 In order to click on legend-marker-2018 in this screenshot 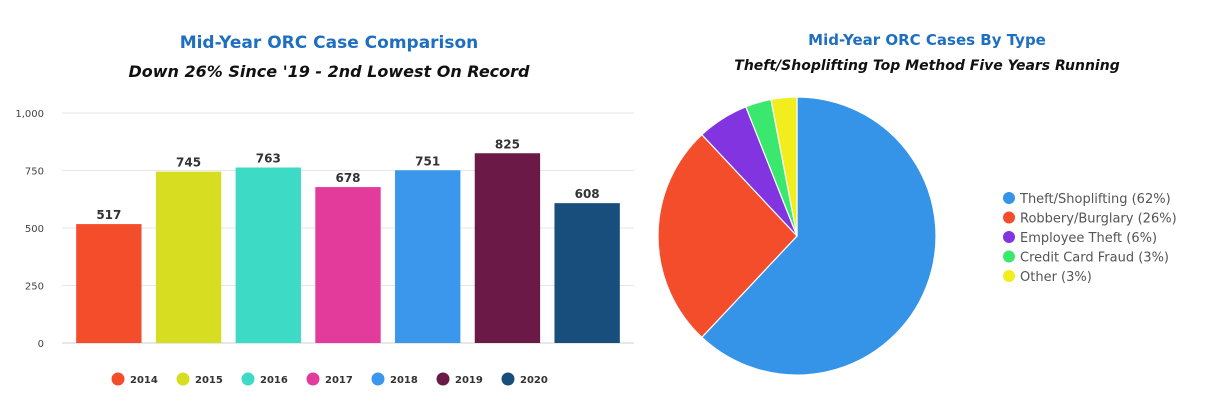, I will do `click(378, 379)`.